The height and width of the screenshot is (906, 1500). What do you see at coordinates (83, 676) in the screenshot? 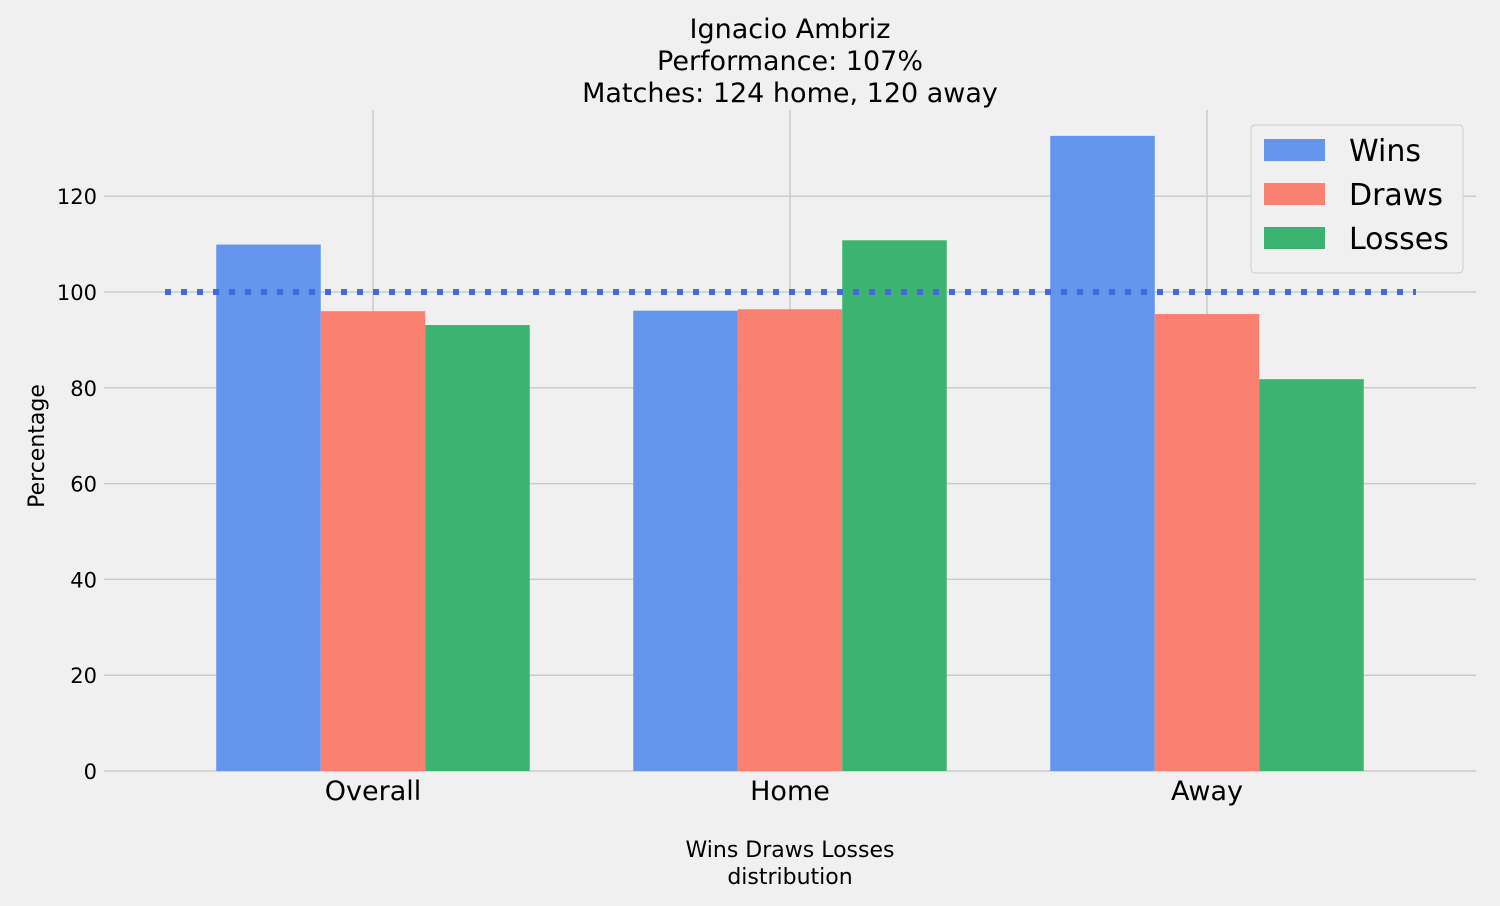
I see `y-tick-label: 20` at bounding box center [83, 676].